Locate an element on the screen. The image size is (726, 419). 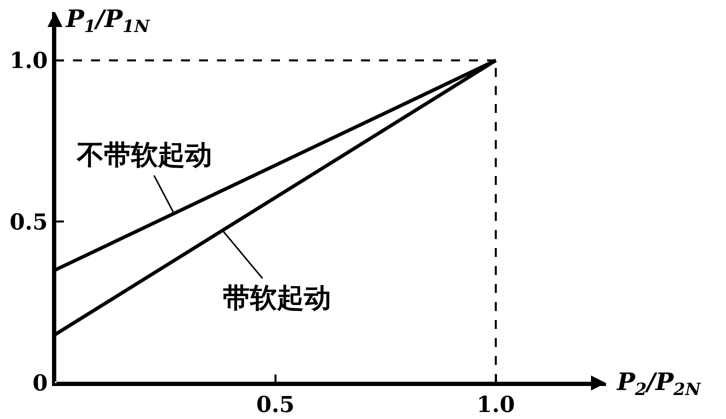
y-tick-label: 0.5 is located at coordinates (29, 222).